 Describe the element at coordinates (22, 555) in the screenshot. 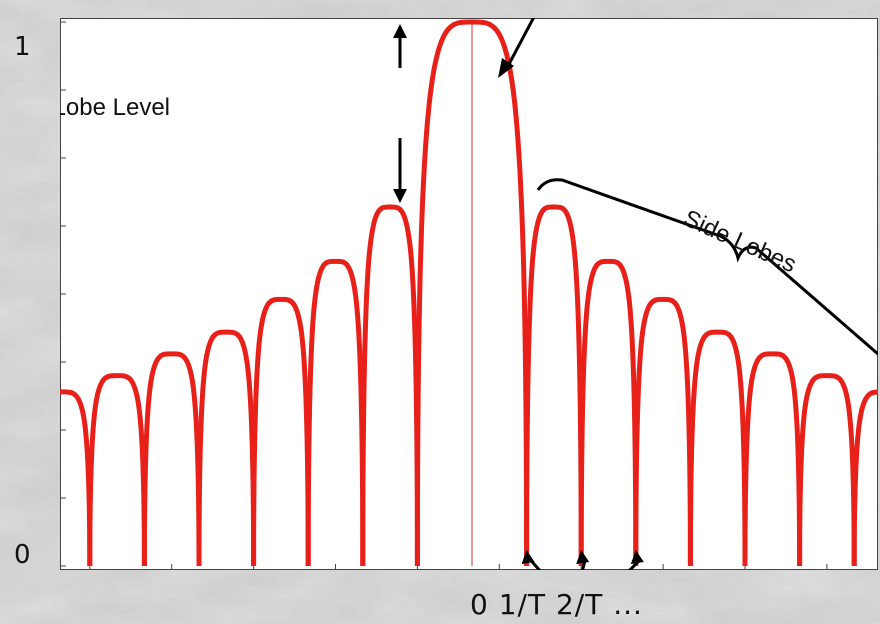

I see `y-tick-label-zero: 0` at that location.